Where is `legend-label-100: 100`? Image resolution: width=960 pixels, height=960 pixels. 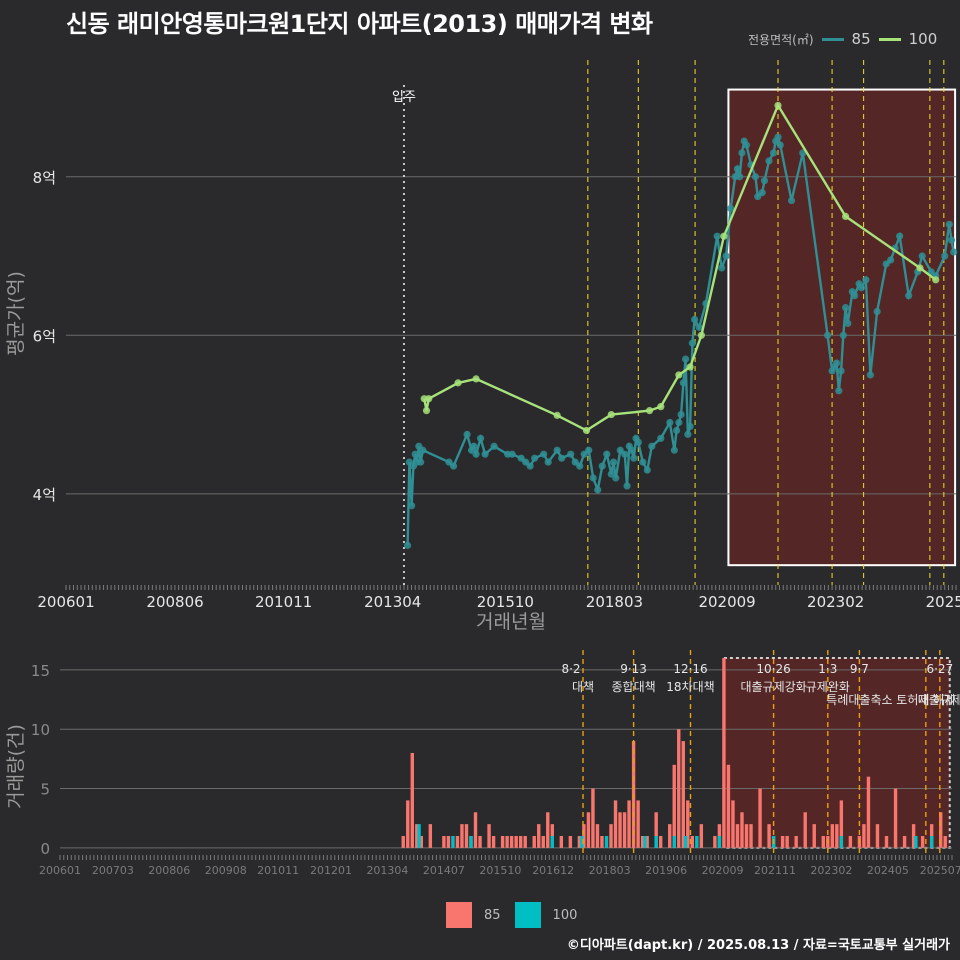
legend-label-100: 100 is located at coordinates (923, 39).